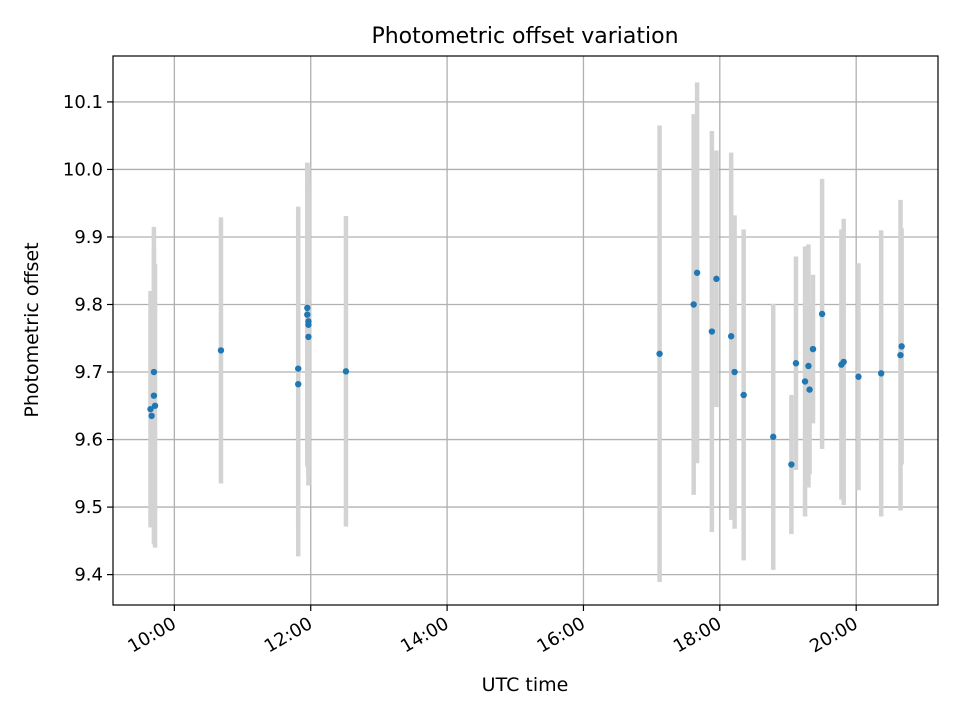  What do you see at coordinates (88, 305) in the screenshot?
I see `y-tick-label: 9.8` at bounding box center [88, 305].